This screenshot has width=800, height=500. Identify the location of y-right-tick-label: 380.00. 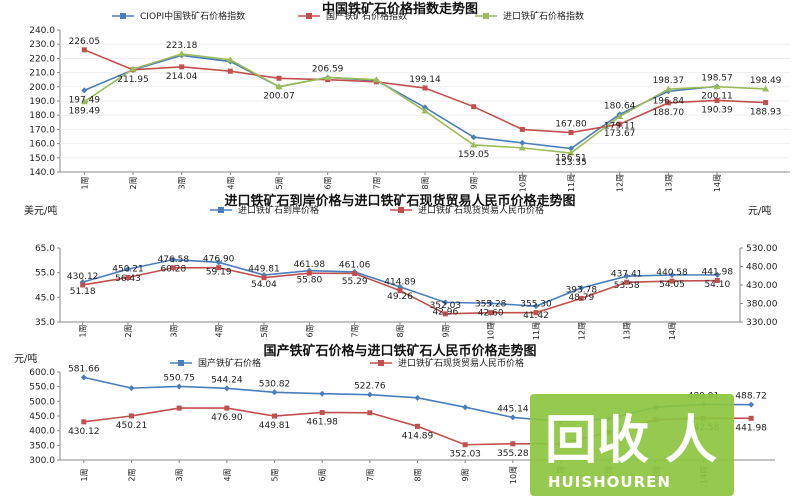
(762, 305).